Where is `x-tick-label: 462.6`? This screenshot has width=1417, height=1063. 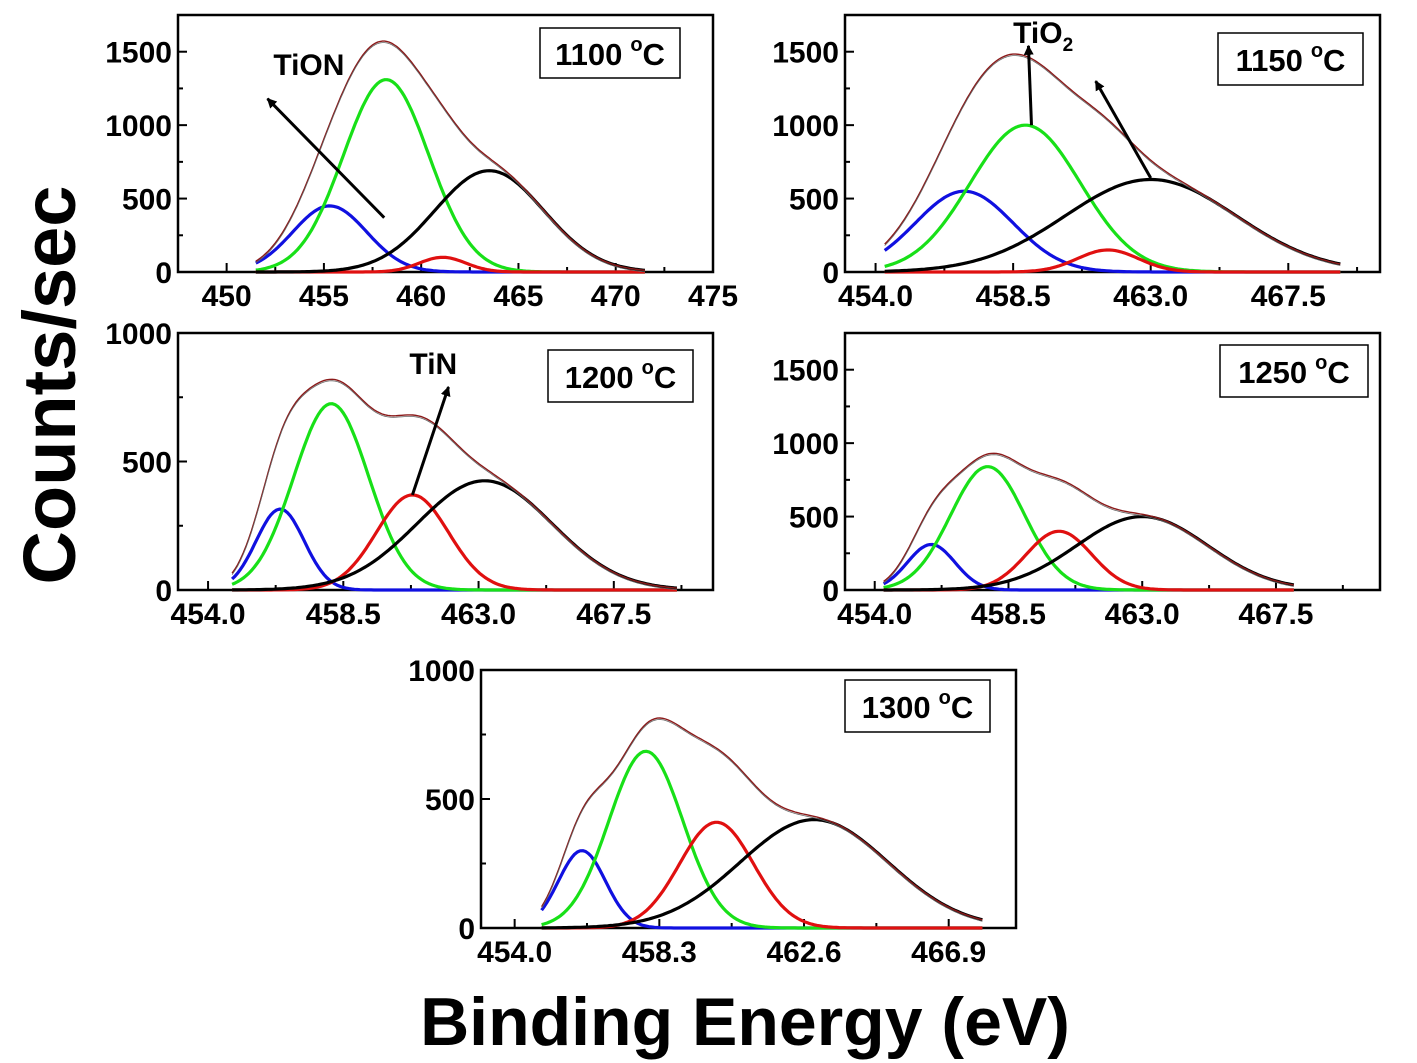 x-tick-label: 462.6 is located at coordinates (803, 952).